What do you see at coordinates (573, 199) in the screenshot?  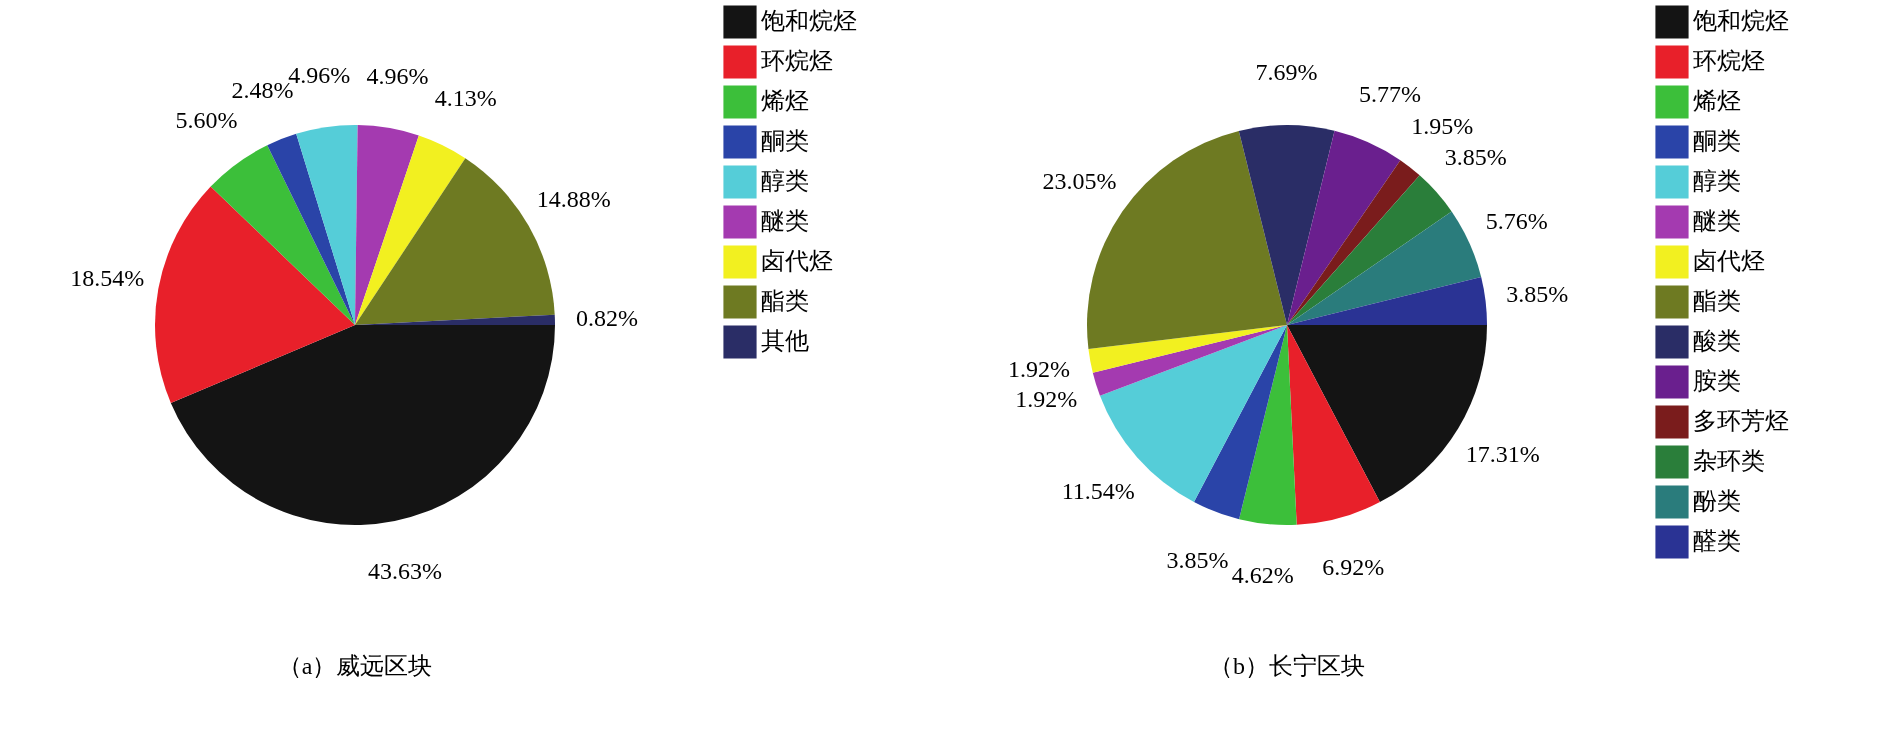 I see `data-label: 14.88%` at bounding box center [573, 199].